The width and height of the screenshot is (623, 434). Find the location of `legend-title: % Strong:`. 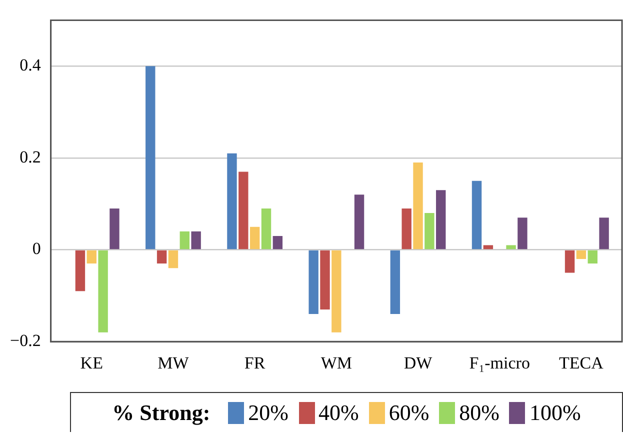

legend-title: % Strong: is located at coordinates (161, 413).